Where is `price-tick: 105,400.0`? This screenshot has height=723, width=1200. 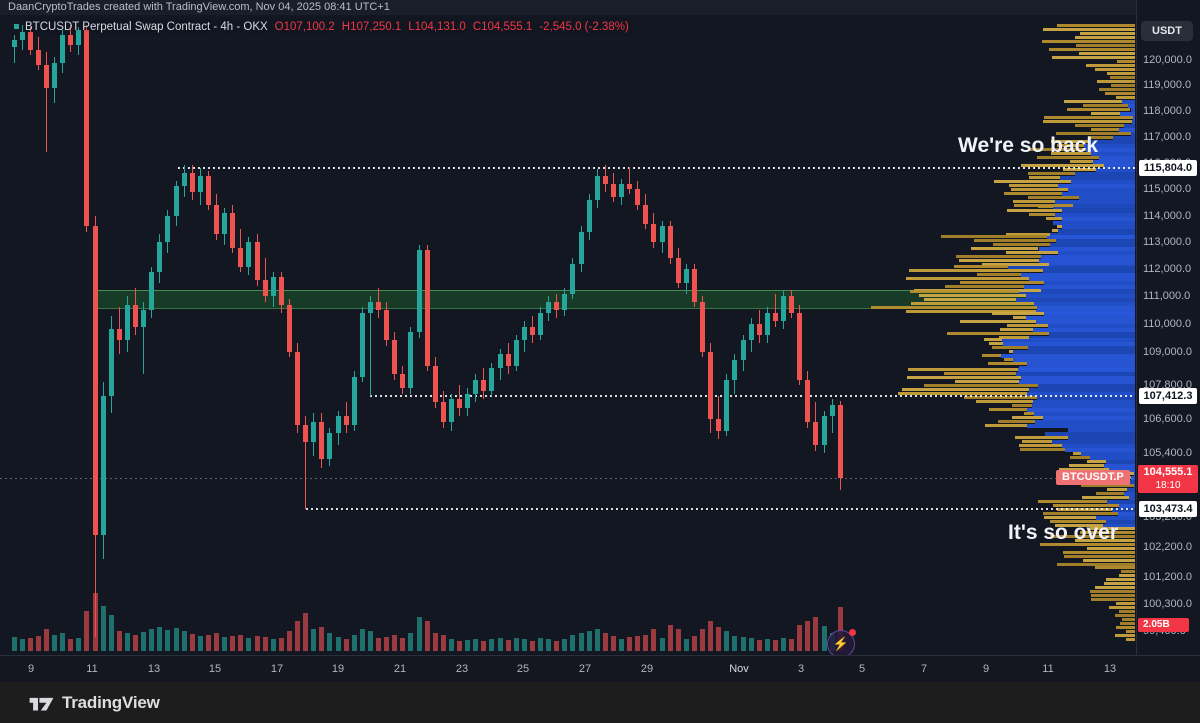
price-tick: 105,400.0 is located at coordinates (1167, 453).